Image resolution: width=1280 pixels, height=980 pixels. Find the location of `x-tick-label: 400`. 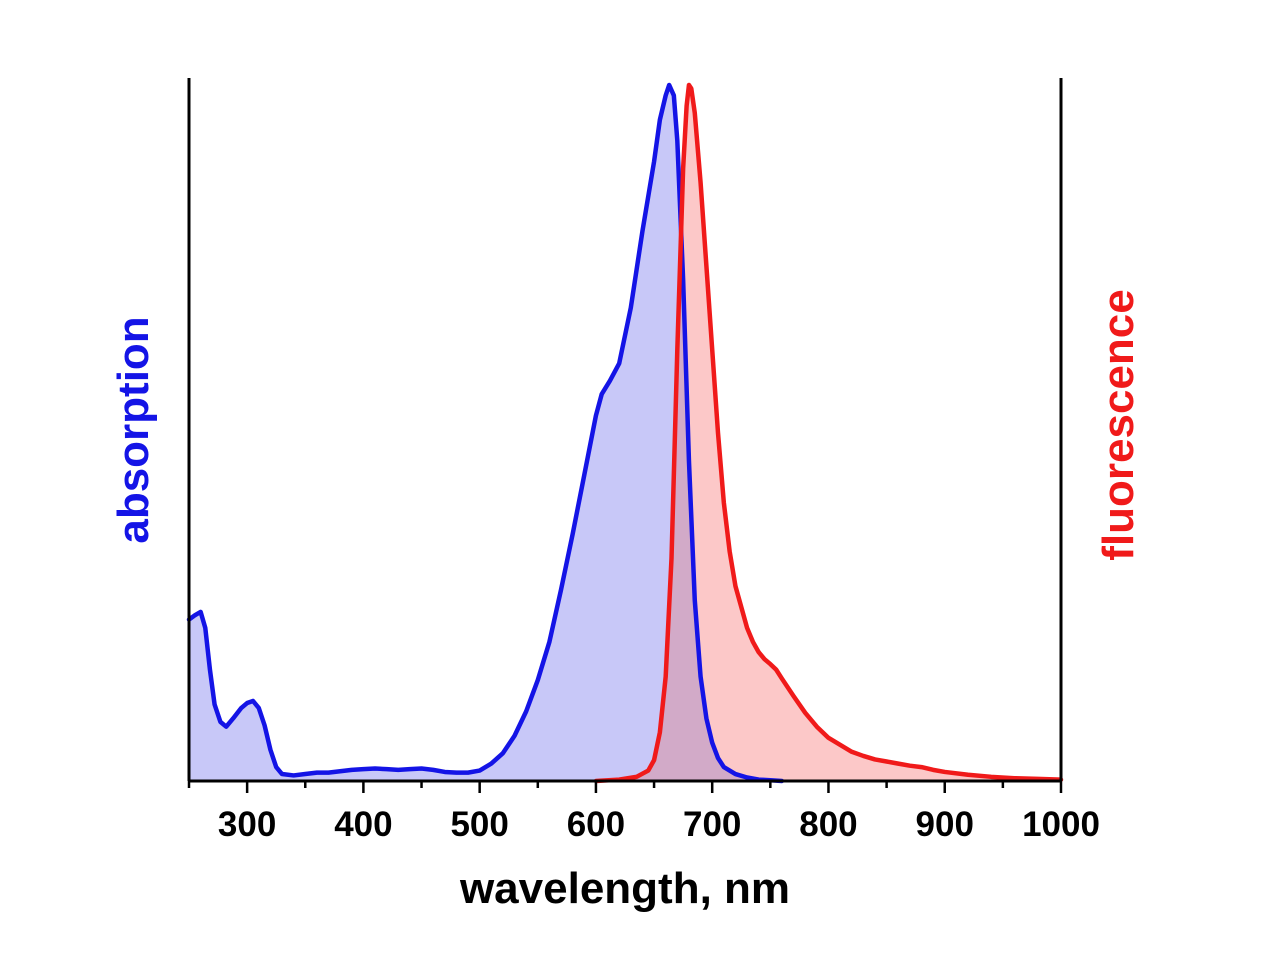

x-tick-label: 400 is located at coordinates (363, 824).